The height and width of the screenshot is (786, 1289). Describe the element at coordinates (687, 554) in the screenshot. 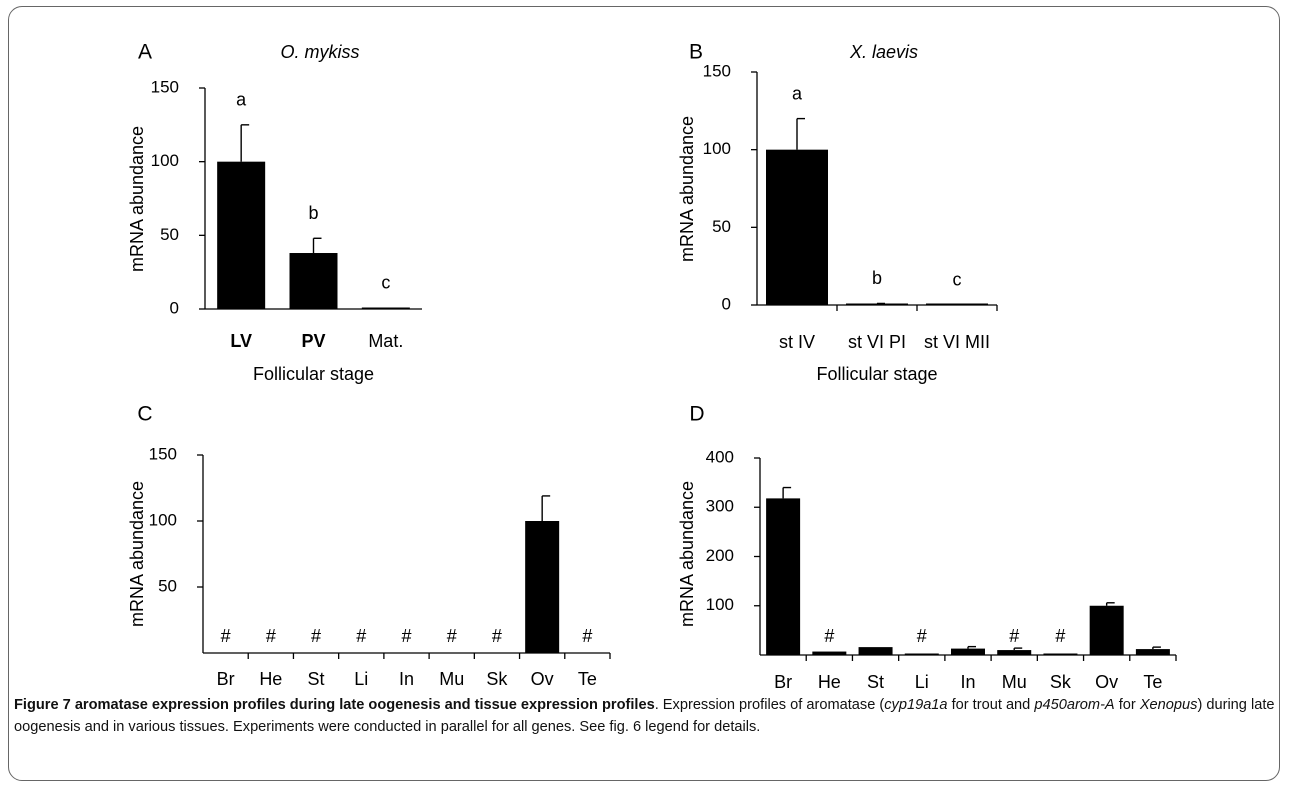

I see `panel-d-y-label: mRNA abundance` at that location.